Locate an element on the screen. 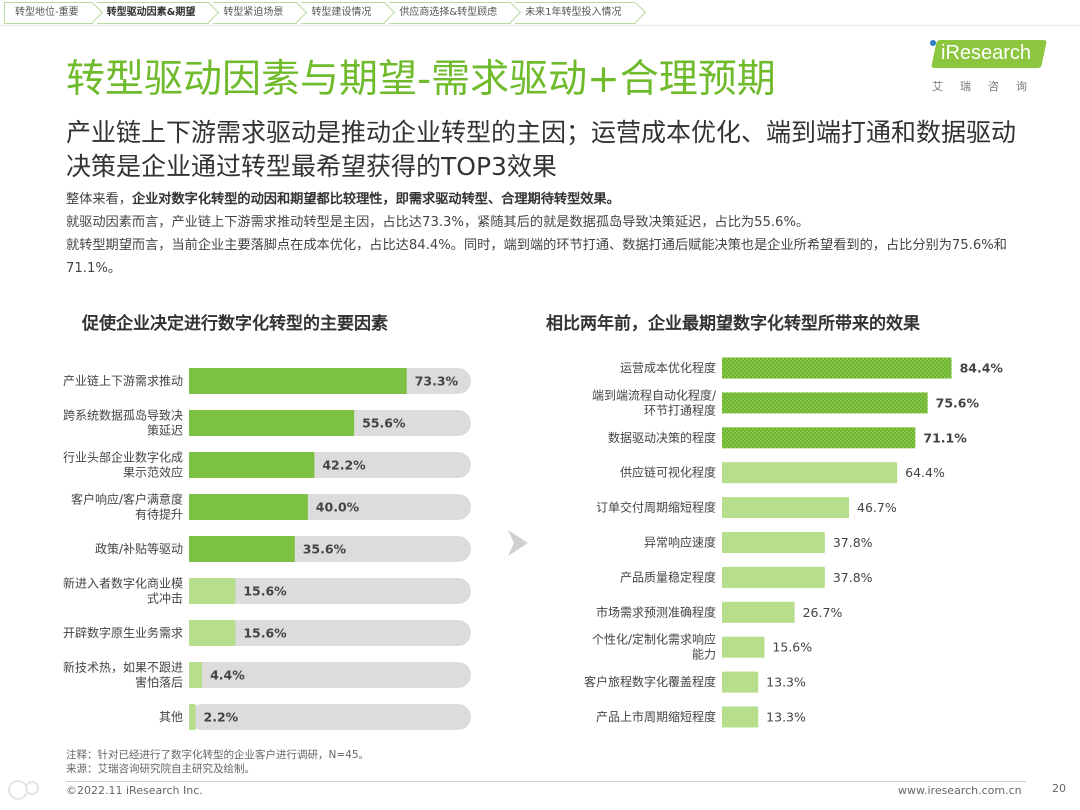 This screenshot has height=810, width=1080. summary-lead: 整体来看， is located at coordinates (99, 199).